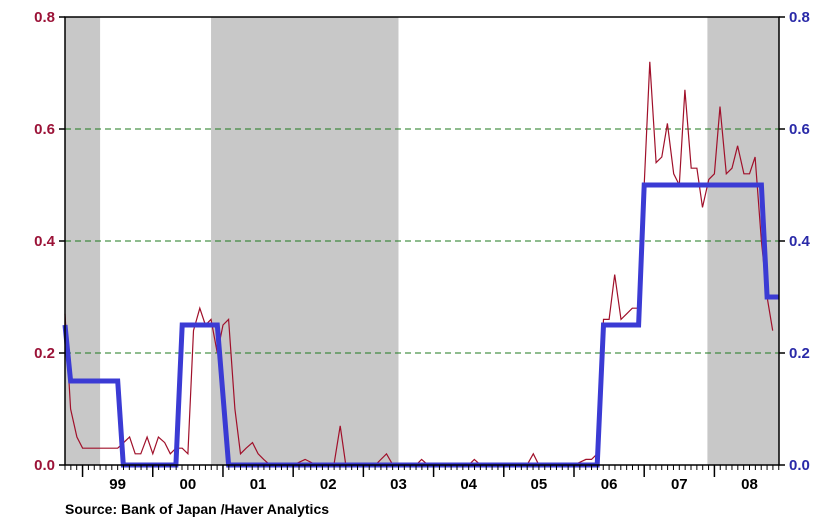 The image size is (826, 521). What do you see at coordinates (679, 484) in the screenshot?
I see `x-tick-label-8: 07` at bounding box center [679, 484].